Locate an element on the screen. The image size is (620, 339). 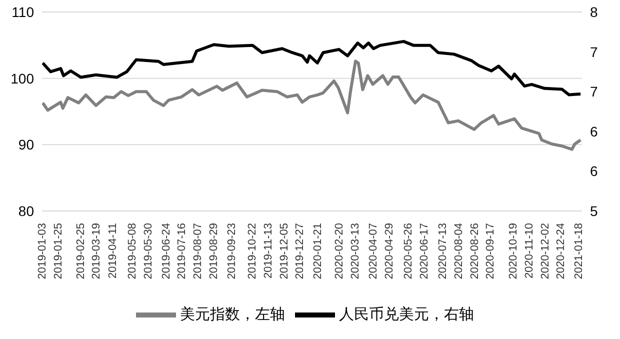
x-tick-label: 2020-05-26 is located at coordinates (408, 251).